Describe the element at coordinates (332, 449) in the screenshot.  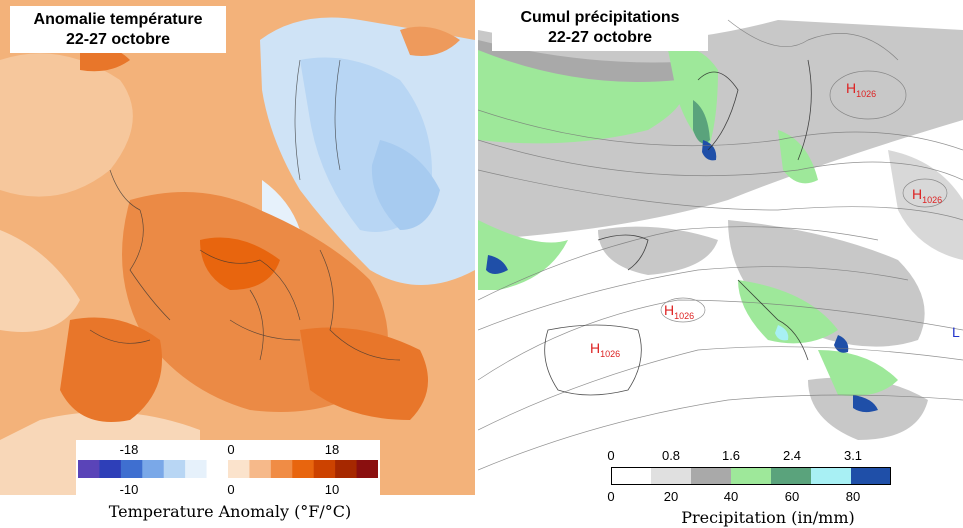
I see `temp-legend-top-tick-3: 18` at that location.